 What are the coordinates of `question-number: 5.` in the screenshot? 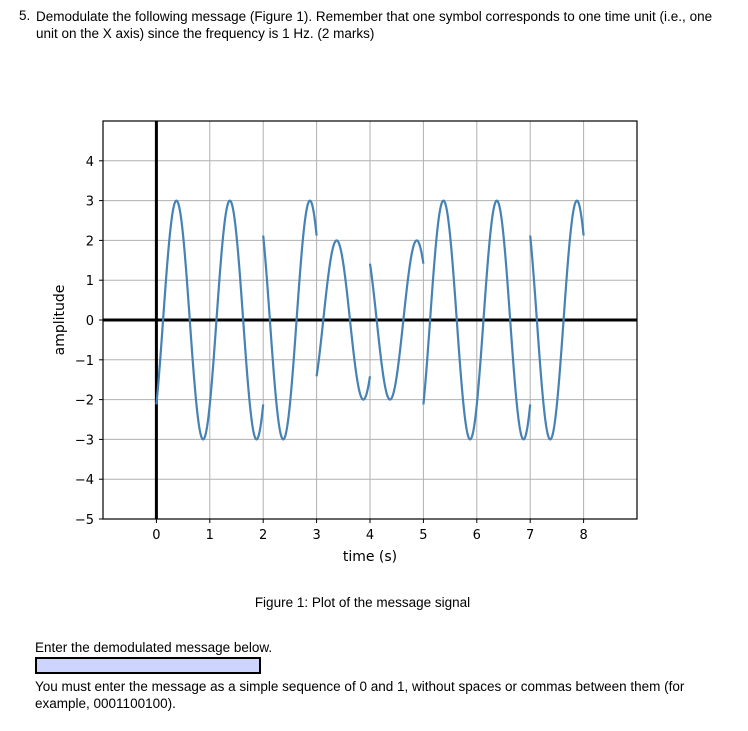 It's located at (25, 15).